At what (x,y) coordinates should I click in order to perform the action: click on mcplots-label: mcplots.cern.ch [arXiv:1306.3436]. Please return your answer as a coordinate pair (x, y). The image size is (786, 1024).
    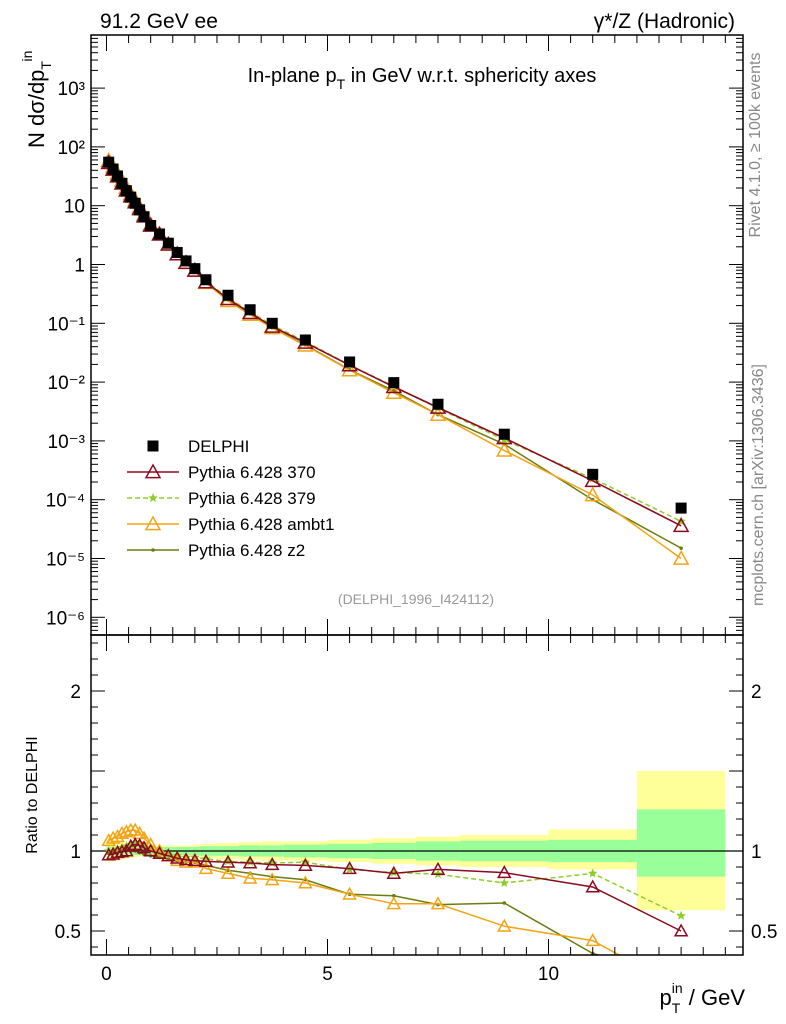
    Looking at the image, I should click on (758, 485).